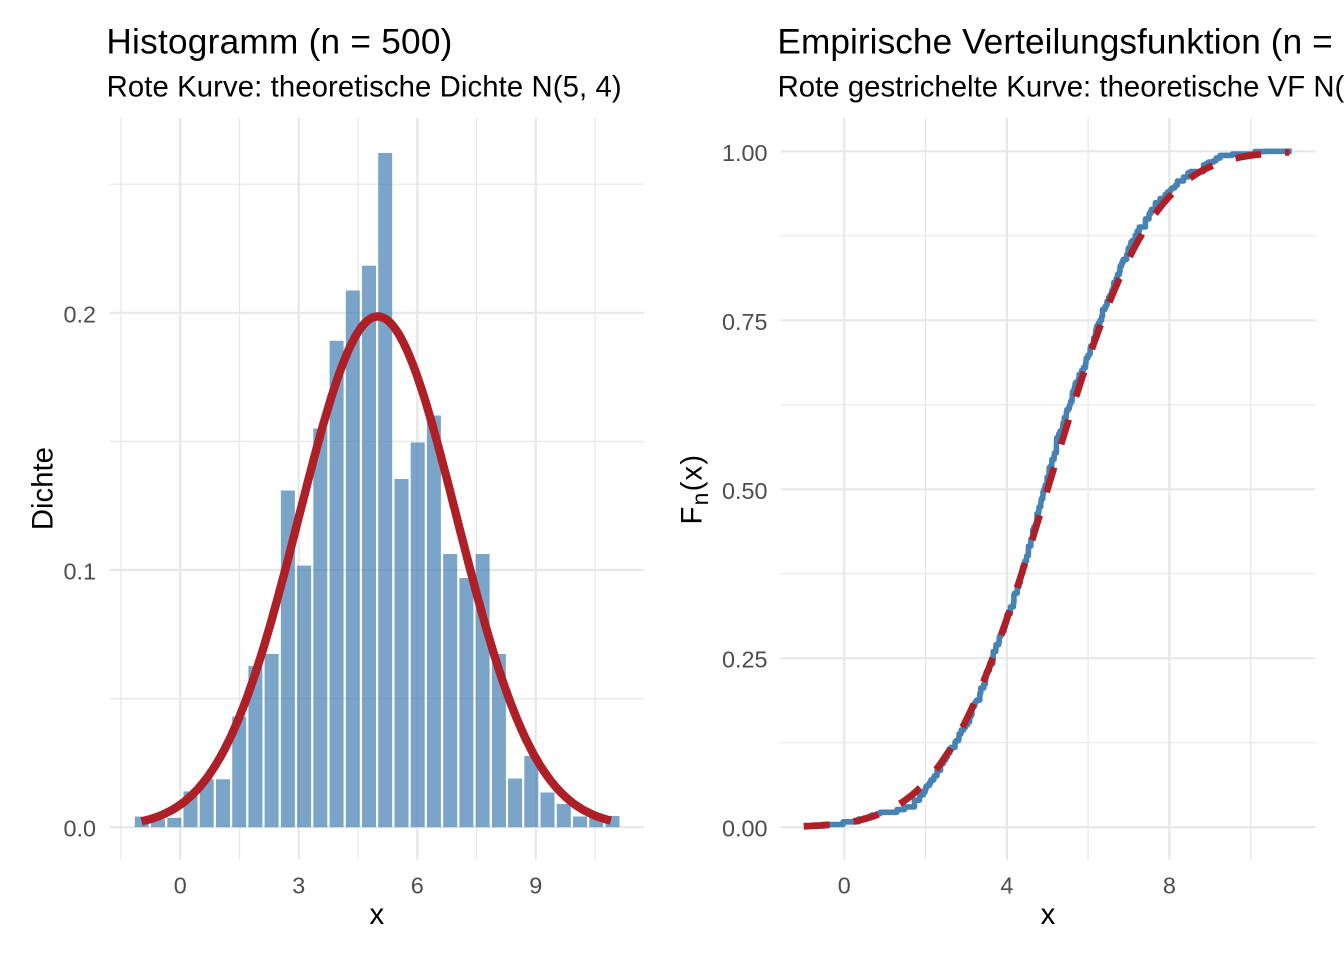  I want to click on svg-text: 9, so click(535, 886).